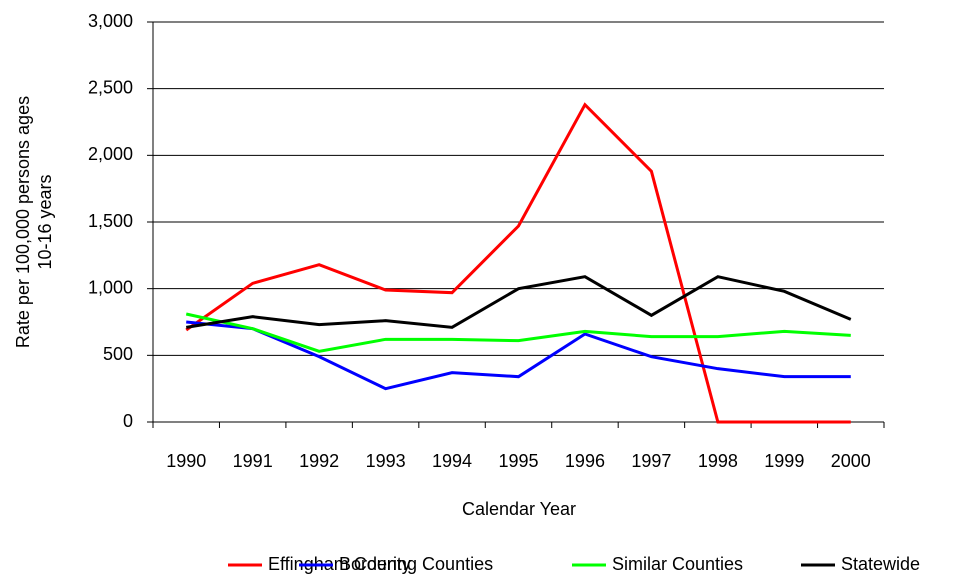  I want to click on x-tick-label: 2000, so click(851, 461).